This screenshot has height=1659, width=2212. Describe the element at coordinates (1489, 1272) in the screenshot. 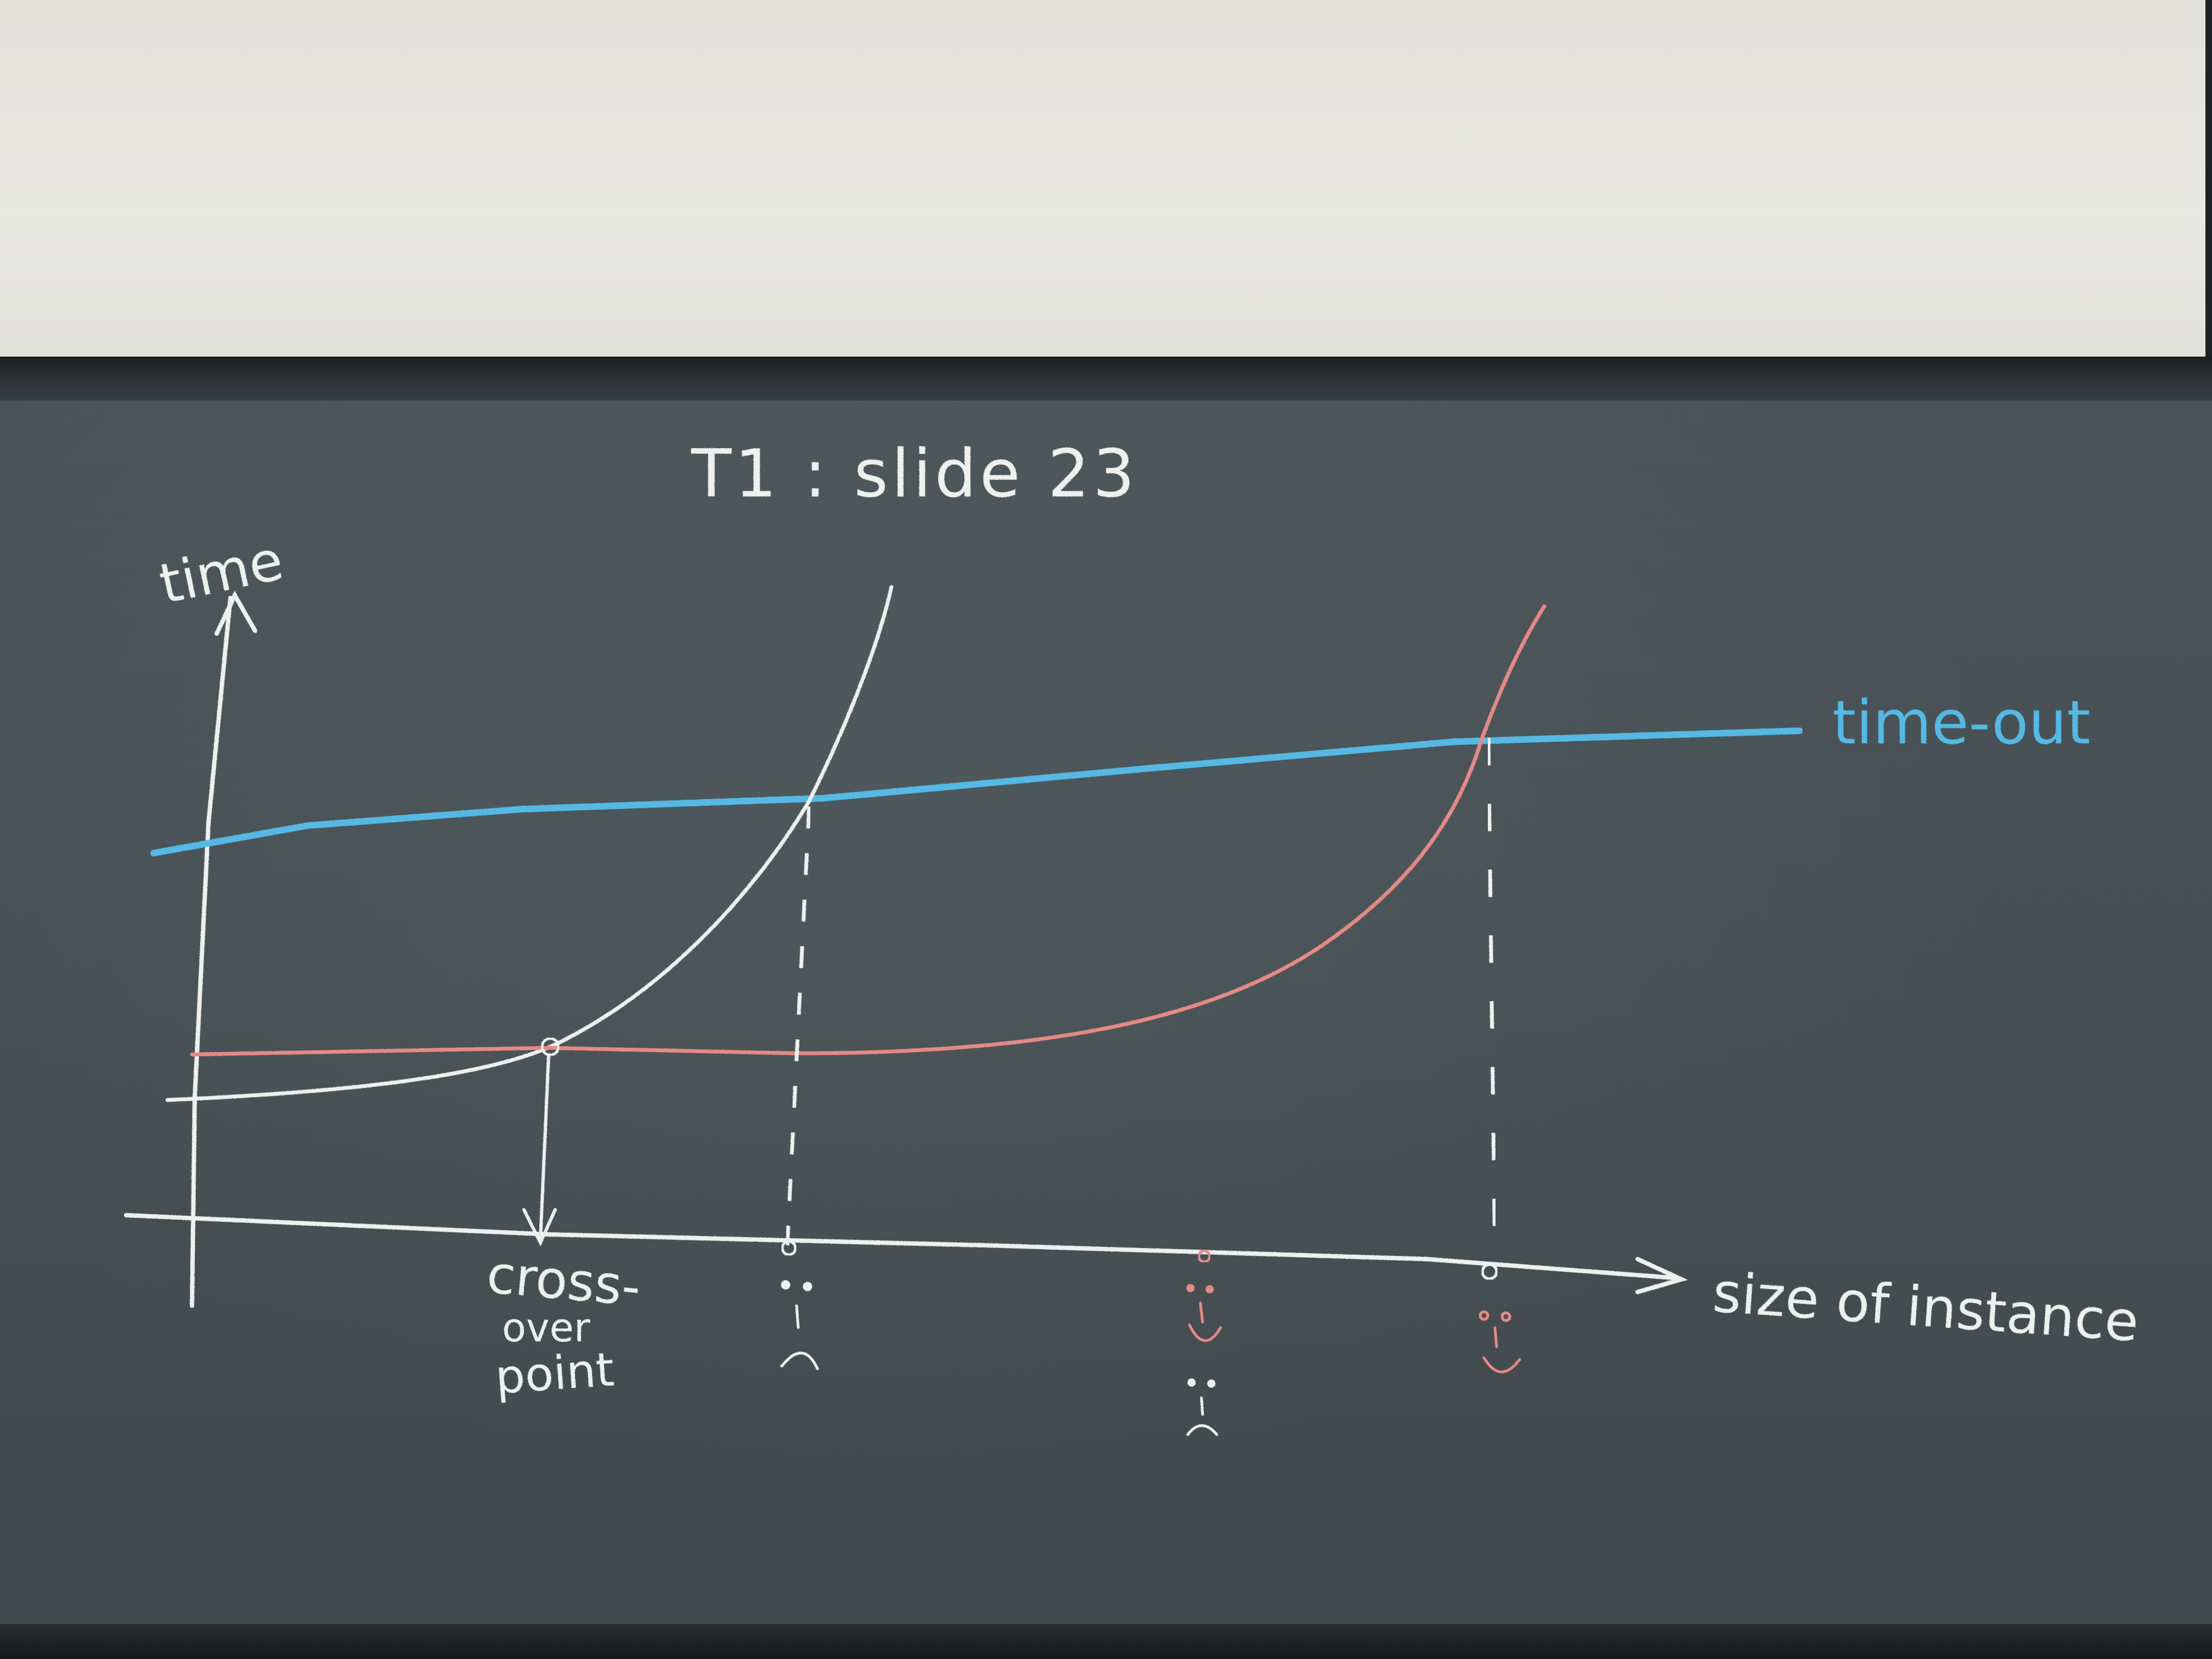

I see `red-timeout-x-marker` at that location.